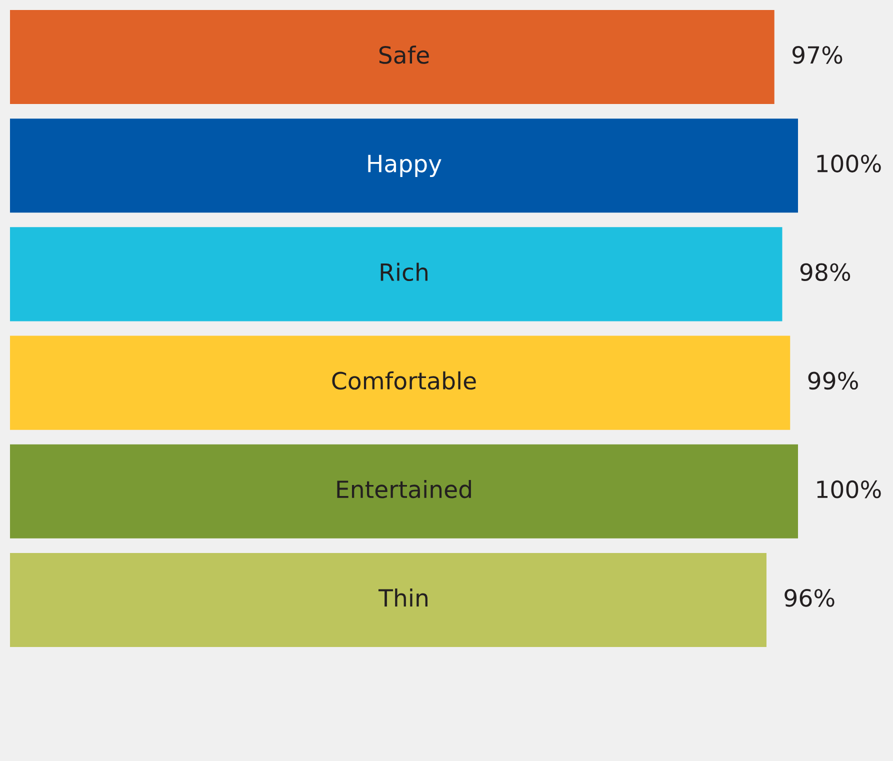 This screenshot has height=761, width=893. Describe the element at coordinates (833, 381) in the screenshot. I see `data-label: 99%` at that location.